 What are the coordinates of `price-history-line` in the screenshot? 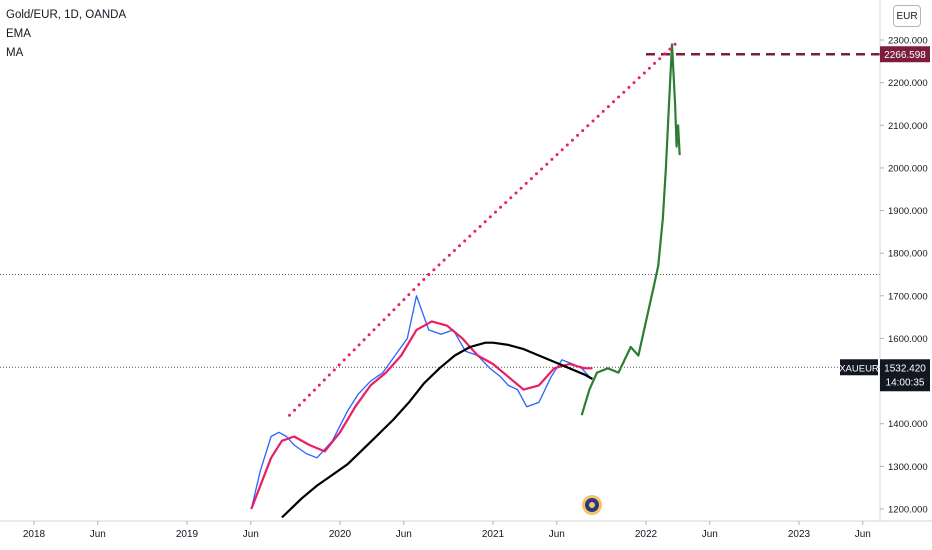 It's located at (420, 402).